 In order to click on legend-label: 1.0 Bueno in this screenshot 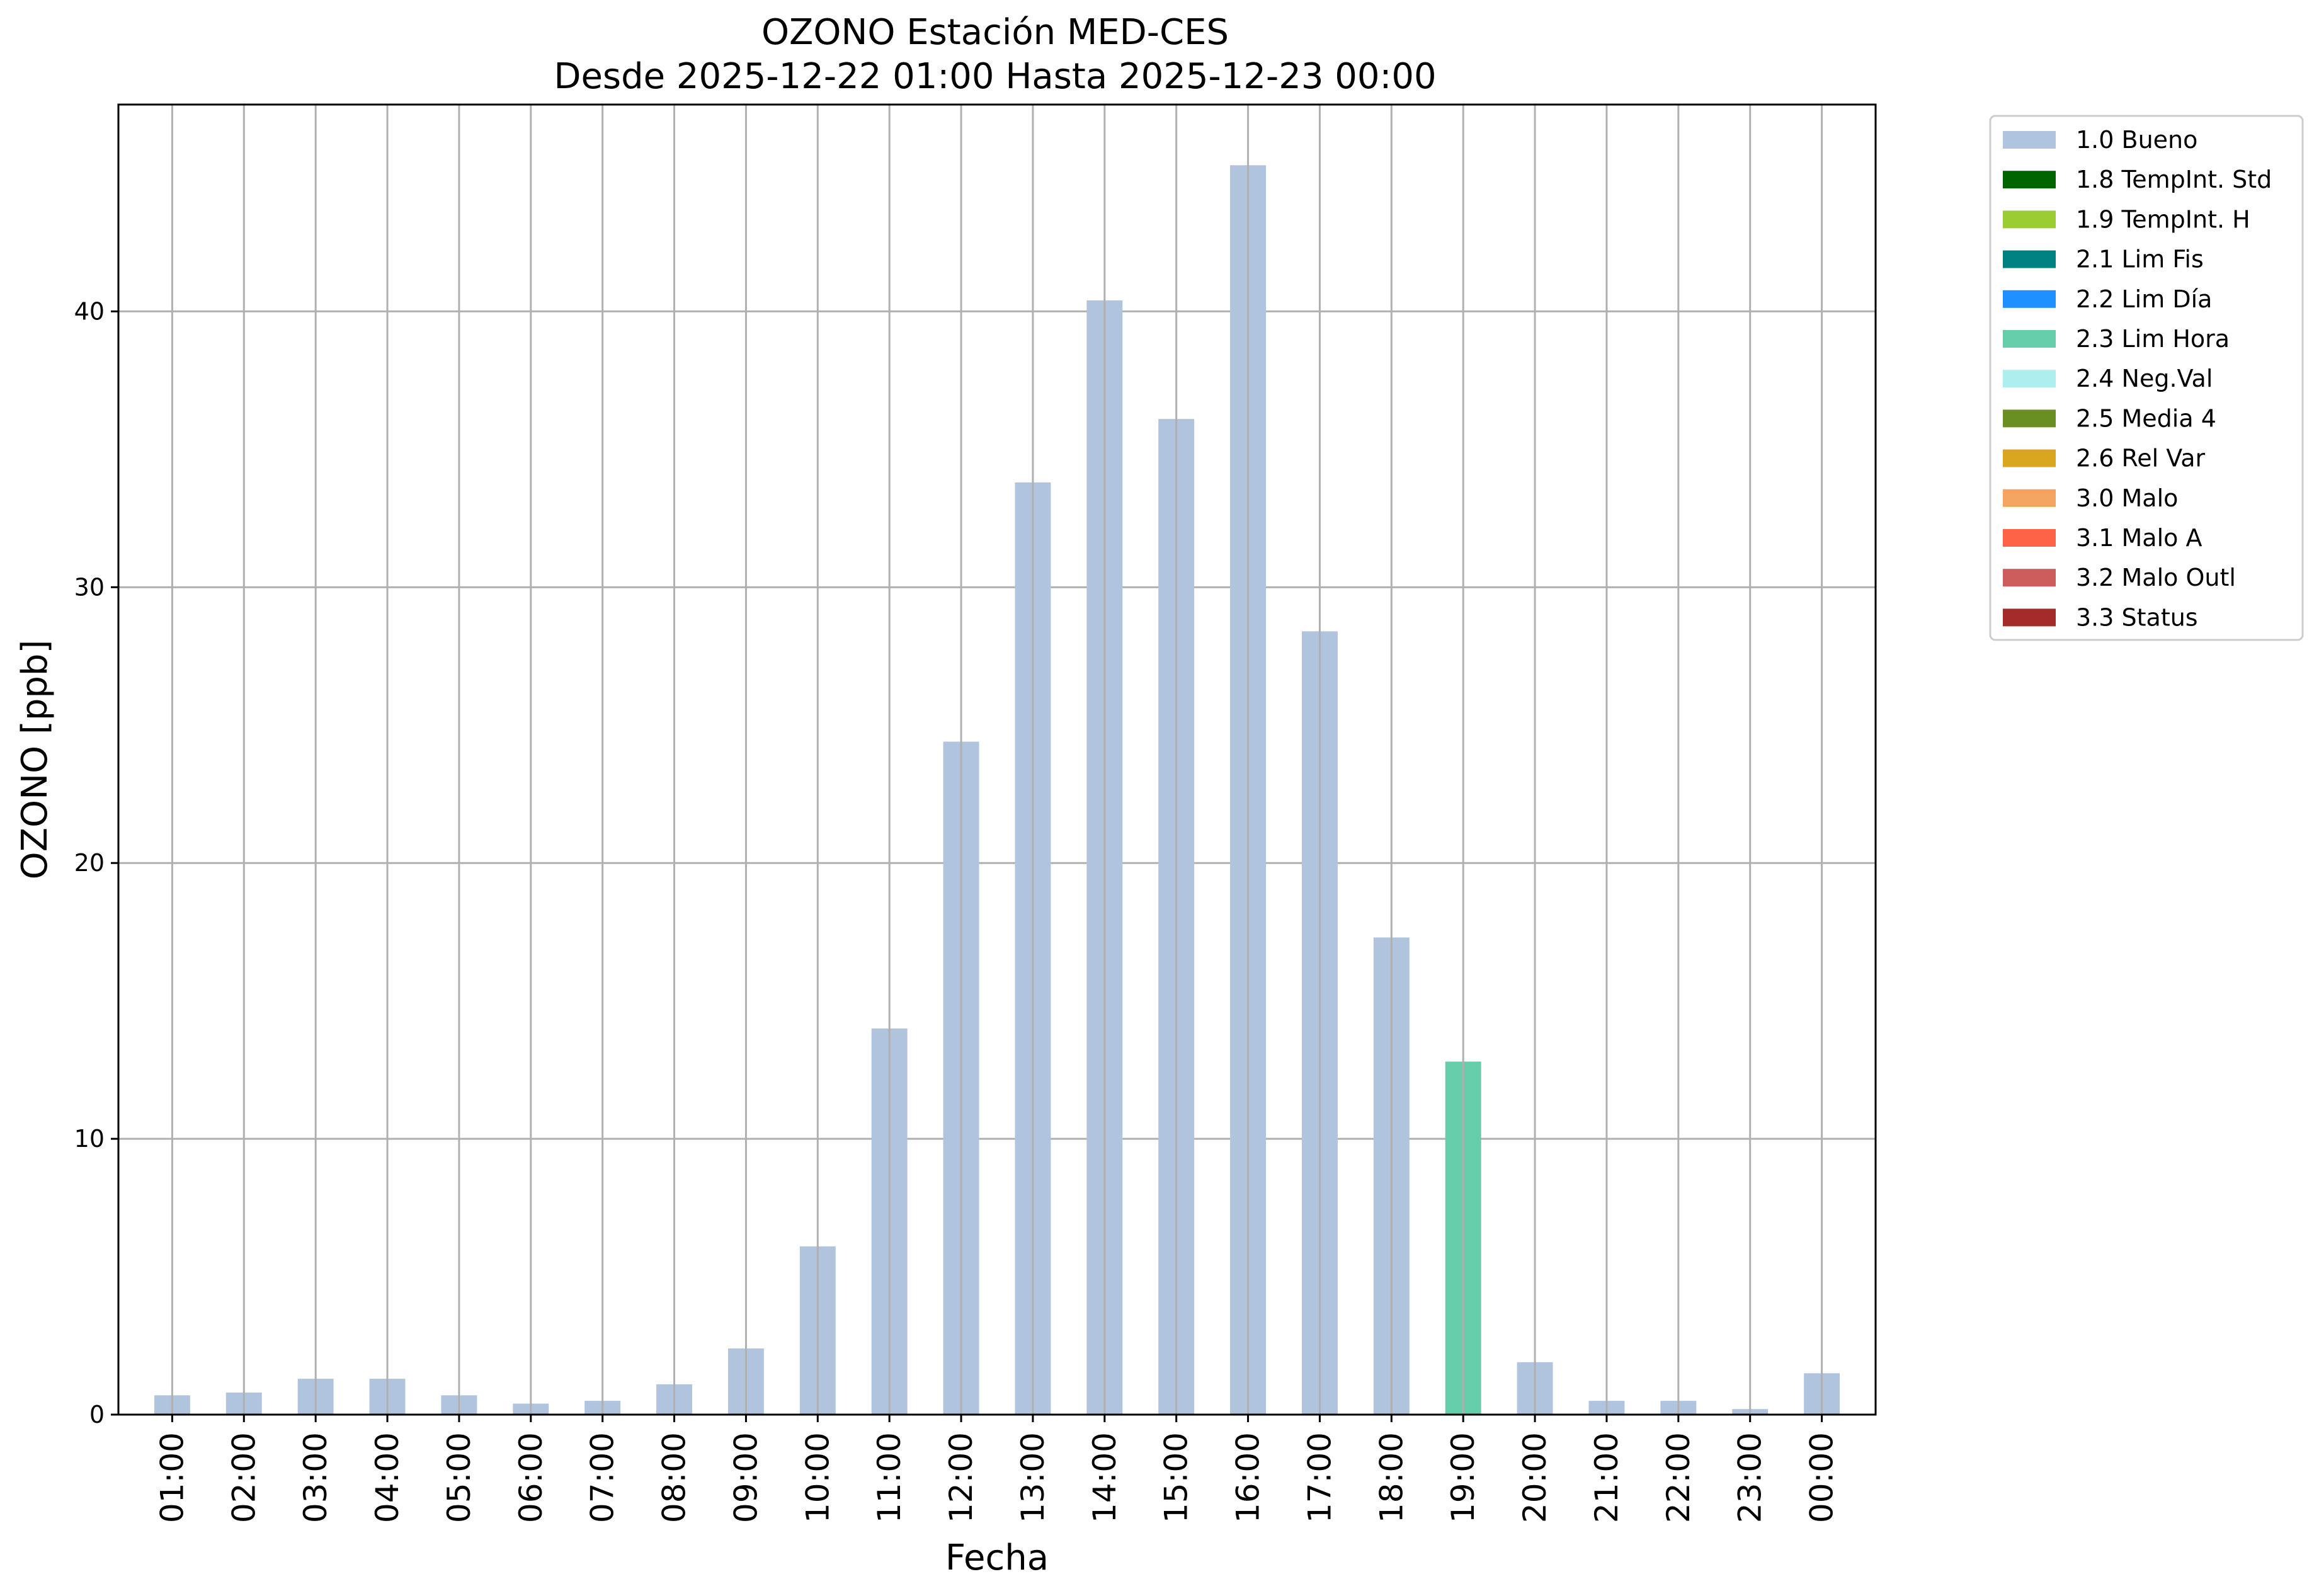, I will do `click(2136, 140)`.